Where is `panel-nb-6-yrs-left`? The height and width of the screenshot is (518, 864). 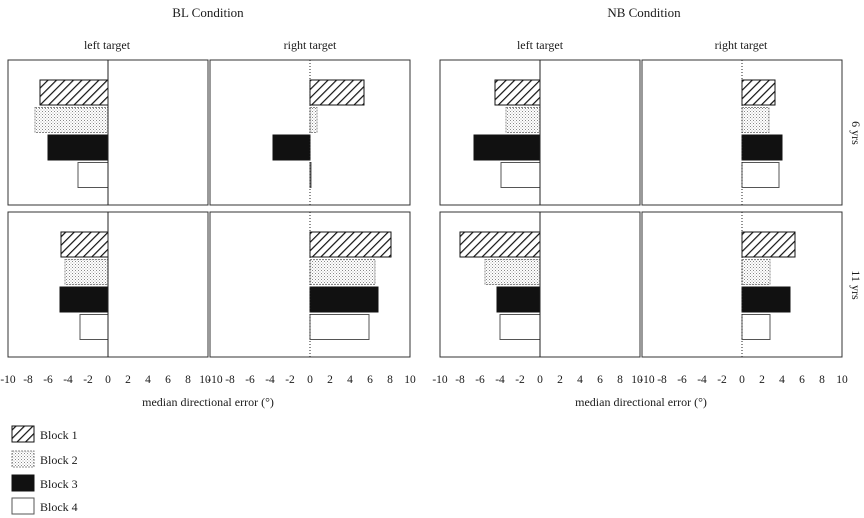 panel-nb-6-yrs-left is located at coordinates (540, 132).